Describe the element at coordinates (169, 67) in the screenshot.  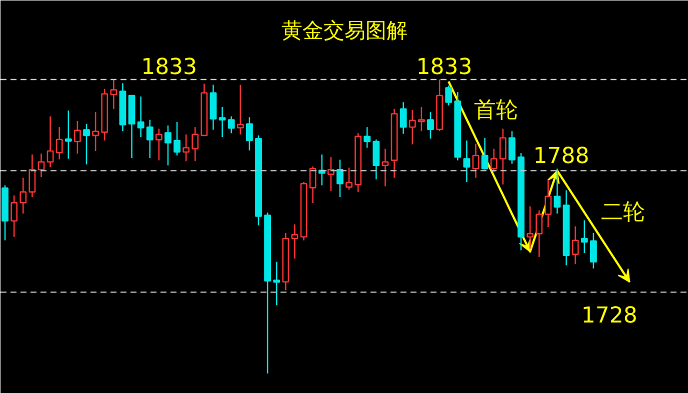
I see `ref-line-label: 1833` at that location.